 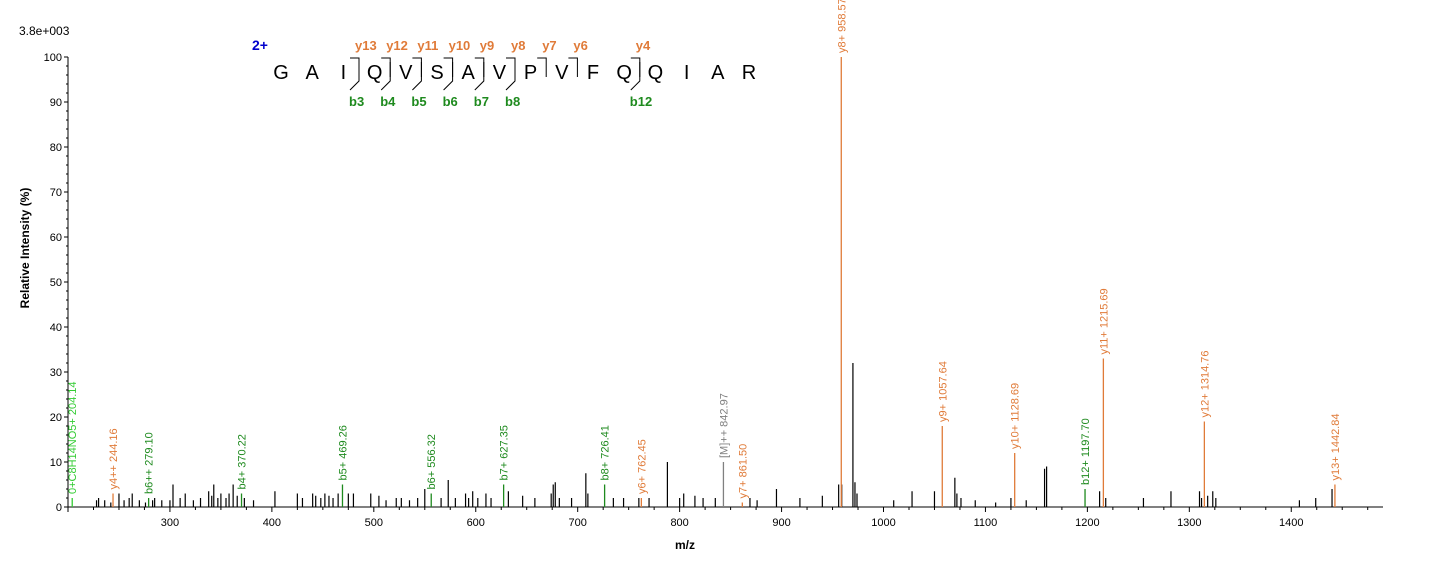 What do you see at coordinates (1291, 523) in the screenshot?
I see `x-tick-label: 1400` at bounding box center [1291, 523].